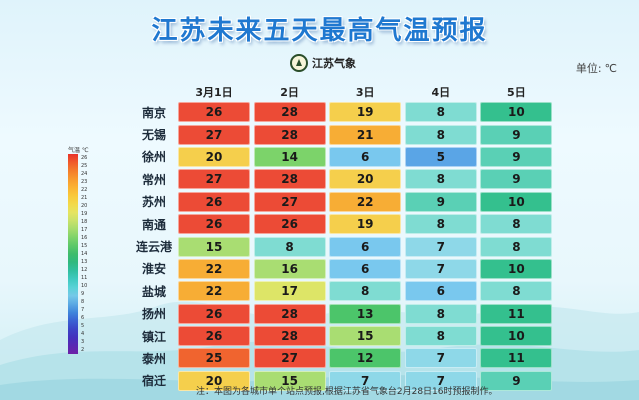  I want to click on legend-tick: 11, so click(84, 278).